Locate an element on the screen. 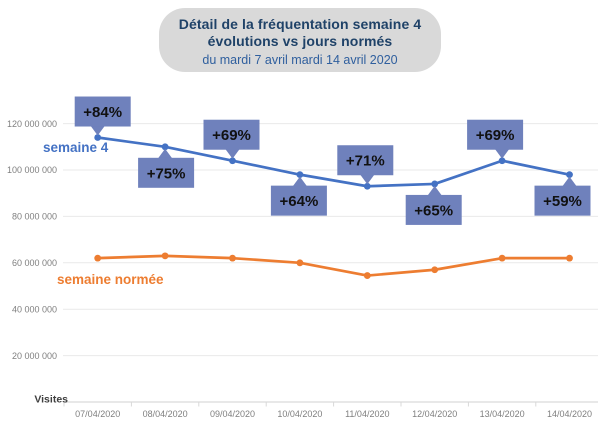  y-axis-title: Visites is located at coordinates (51, 400).